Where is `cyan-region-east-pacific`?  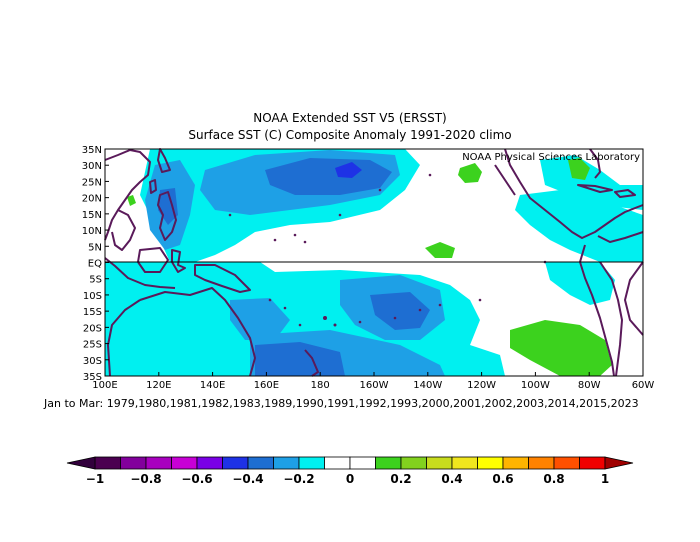
cyan-region-east-pacific is located at coordinates (579, 226).